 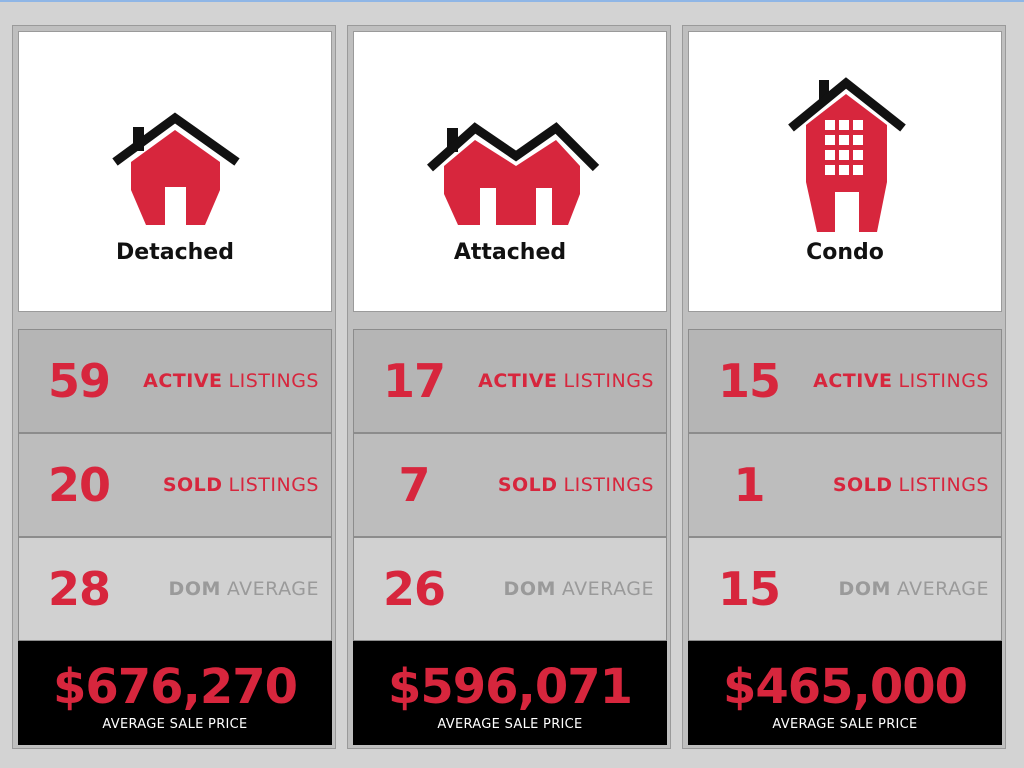 I want to click on average-sale-price-panel: $465,000 AVERAGE SALE PRICE, so click(x=845, y=693).